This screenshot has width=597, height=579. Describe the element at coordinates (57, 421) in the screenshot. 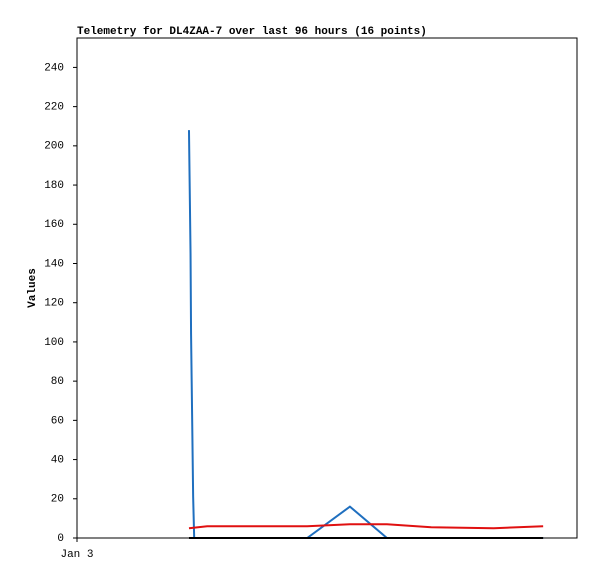

I see `y-tick-label: 60` at that location.